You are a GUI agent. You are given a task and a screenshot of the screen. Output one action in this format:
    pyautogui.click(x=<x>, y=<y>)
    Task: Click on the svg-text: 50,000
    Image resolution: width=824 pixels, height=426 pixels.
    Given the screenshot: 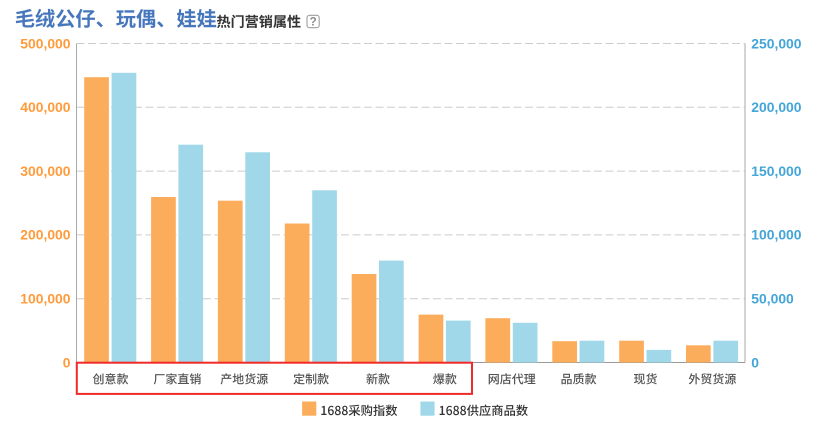 What is the action you would take?
    pyautogui.click(x=772, y=299)
    